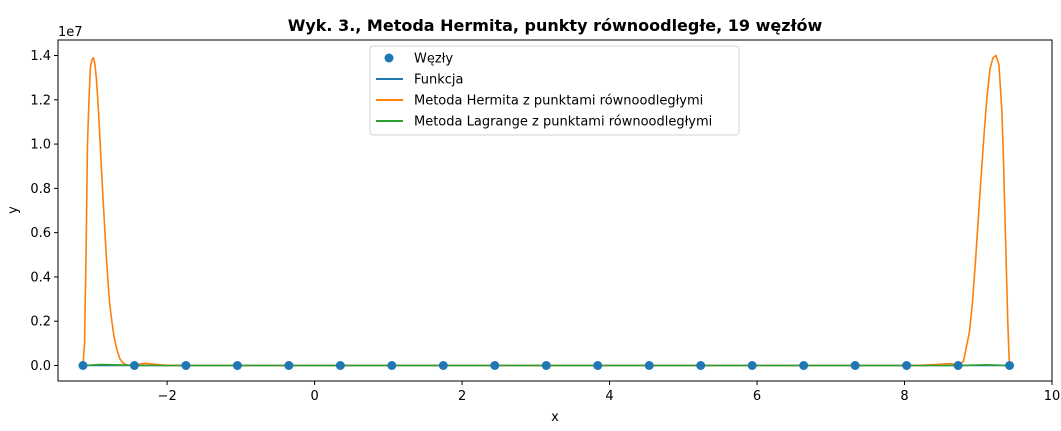  Describe the element at coordinates (558, 101) in the screenshot. I see `legend-label: Metoda Hermita z punktami równoodległymi` at that location.